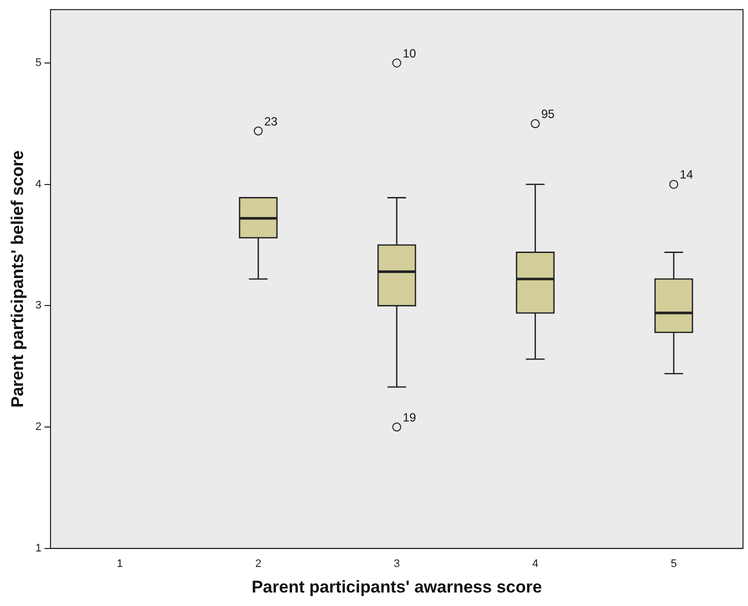  Describe the element at coordinates (673, 564) in the screenshot. I see `x-tick-label: 5` at that location.